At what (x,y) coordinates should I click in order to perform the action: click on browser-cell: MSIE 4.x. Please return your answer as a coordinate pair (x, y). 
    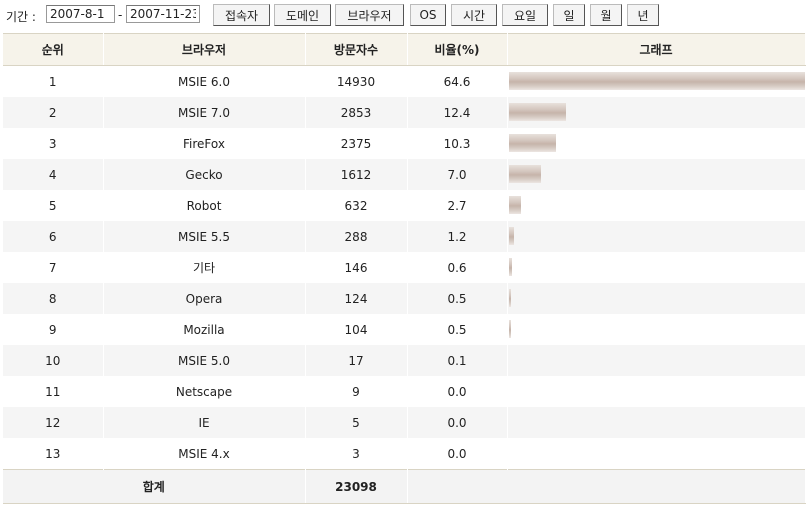
    Looking at the image, I should click on (204, 454).